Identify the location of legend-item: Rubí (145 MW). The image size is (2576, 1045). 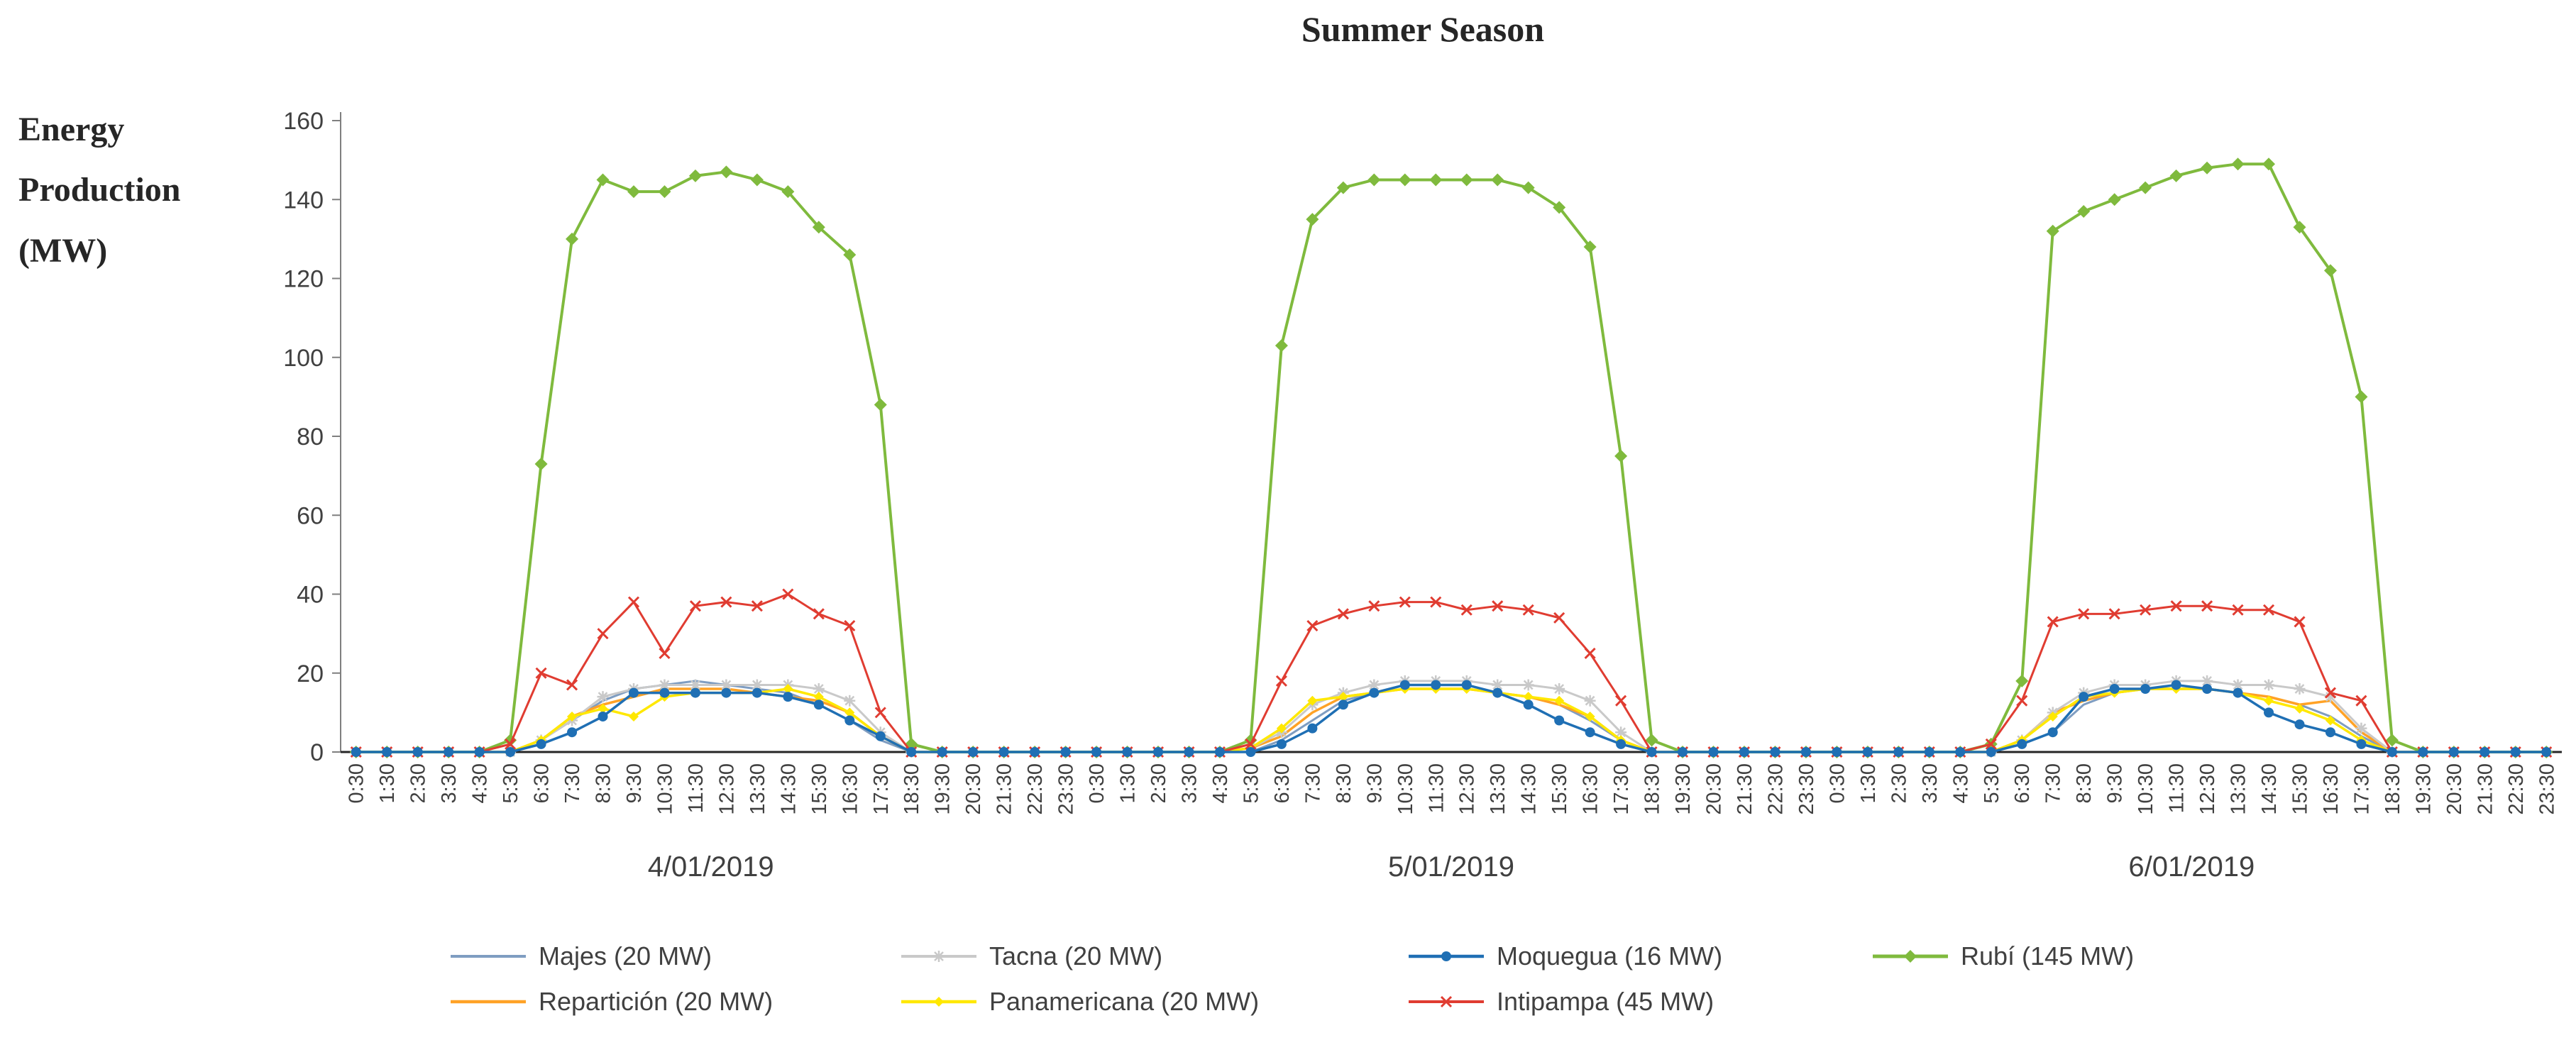
(2002, 956).